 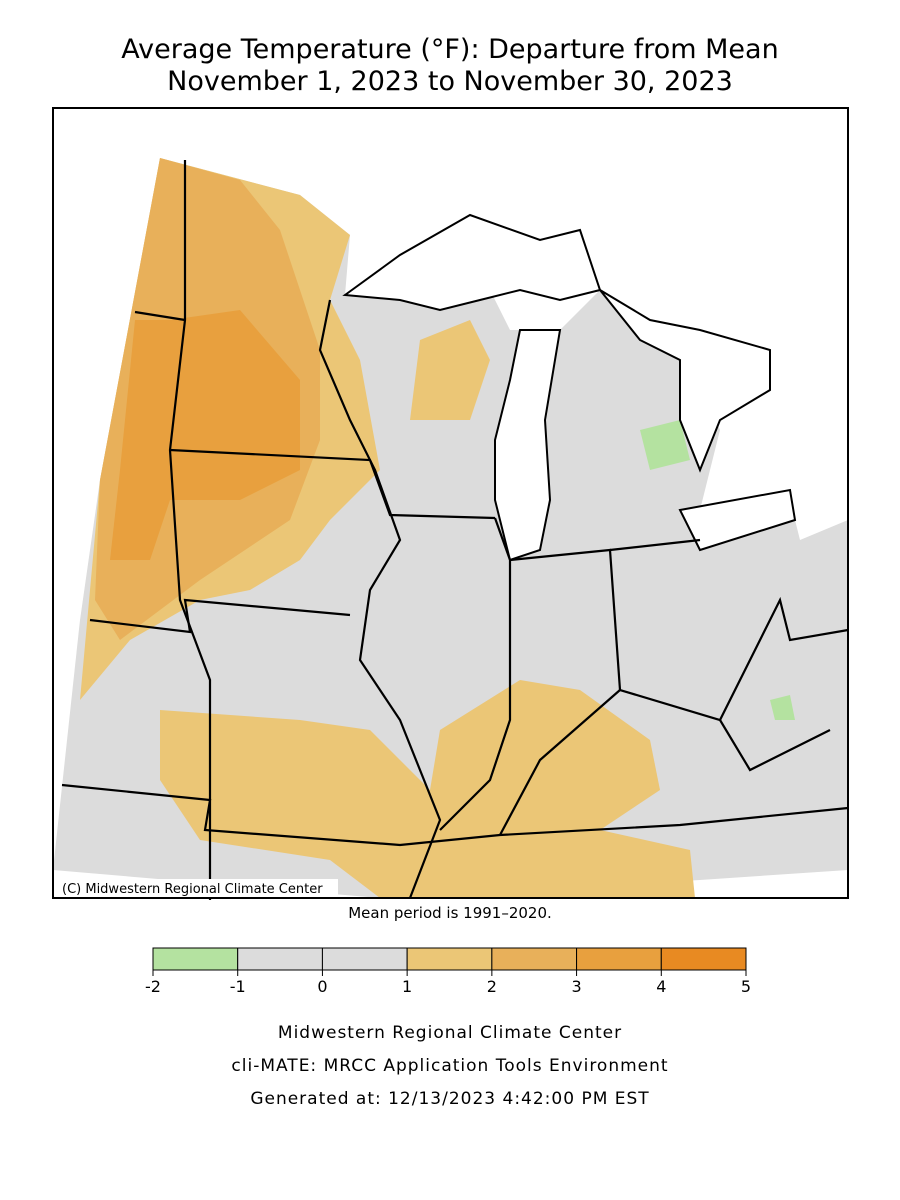 What do you see at coordinates (472, 262) in the screenshot?
I see `lake-superior` at bounding box center [472, 262].